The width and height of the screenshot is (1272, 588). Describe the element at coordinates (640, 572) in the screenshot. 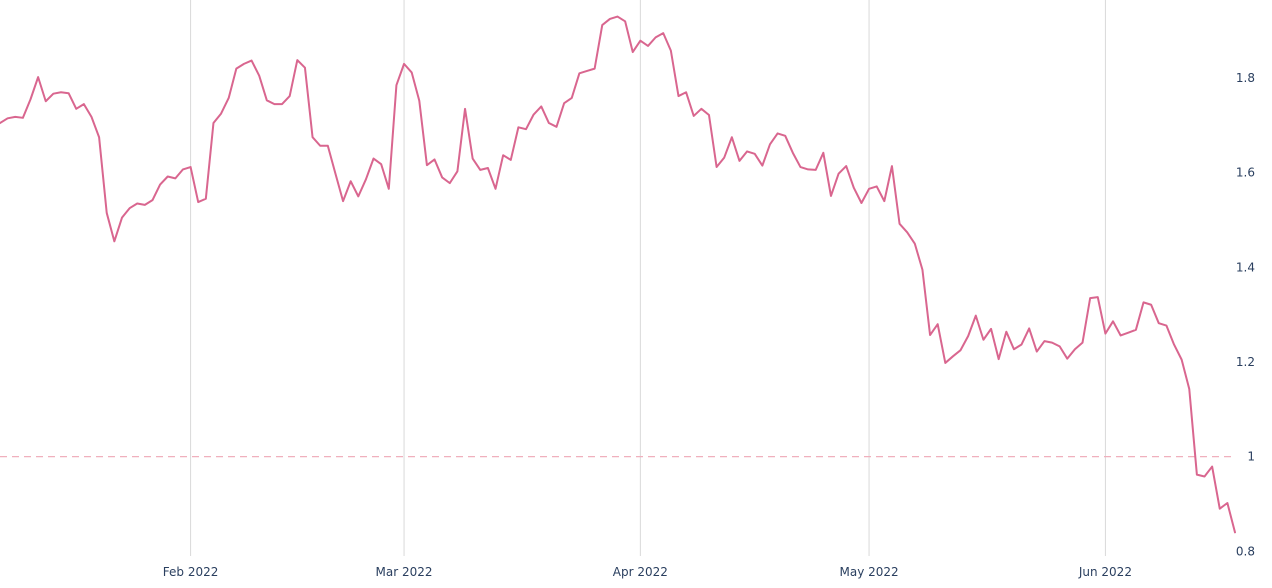

I see `x-tick-label: Apr 2022` at that location.